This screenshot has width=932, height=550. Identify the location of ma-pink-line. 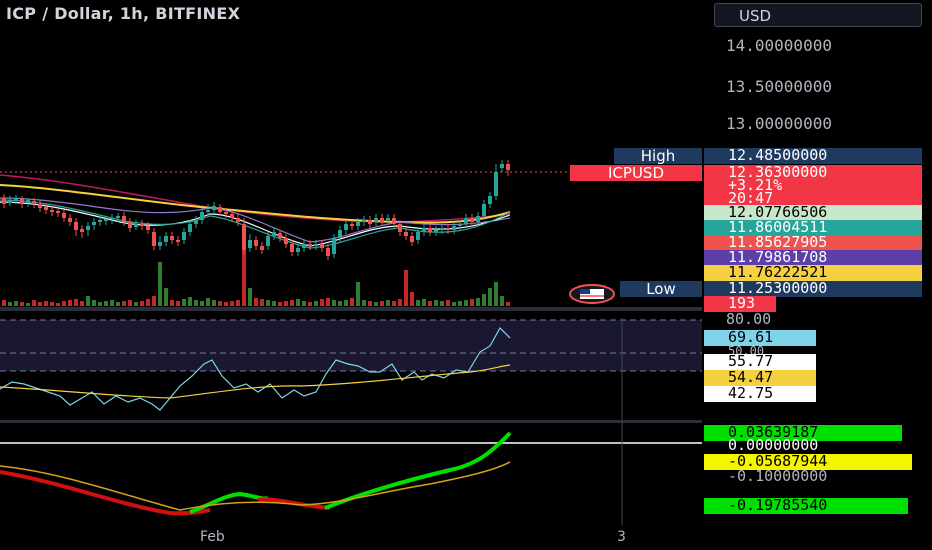
(255, 198).